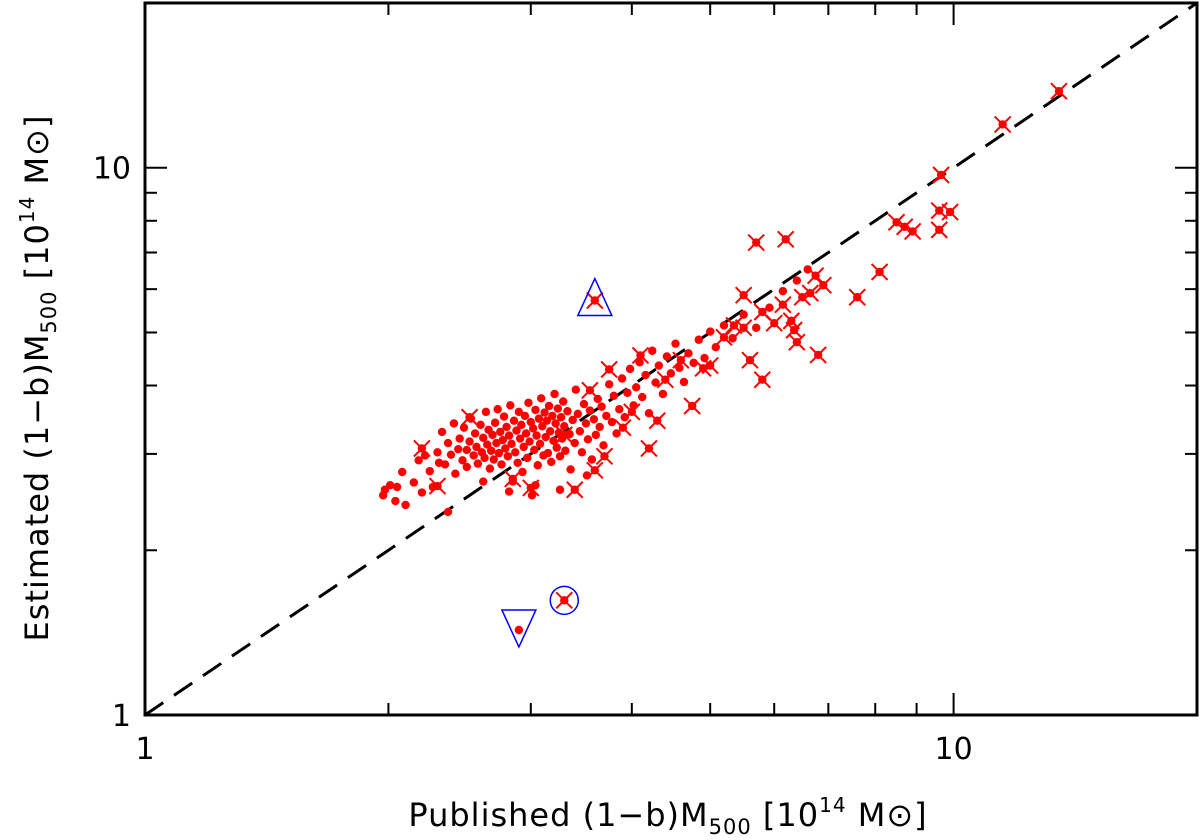 The image size is (1200, 840). What do you see at coordinates (121, 716) in the screenshot?
I see `y-tick-label: 1` at bounding box center [121, 716].